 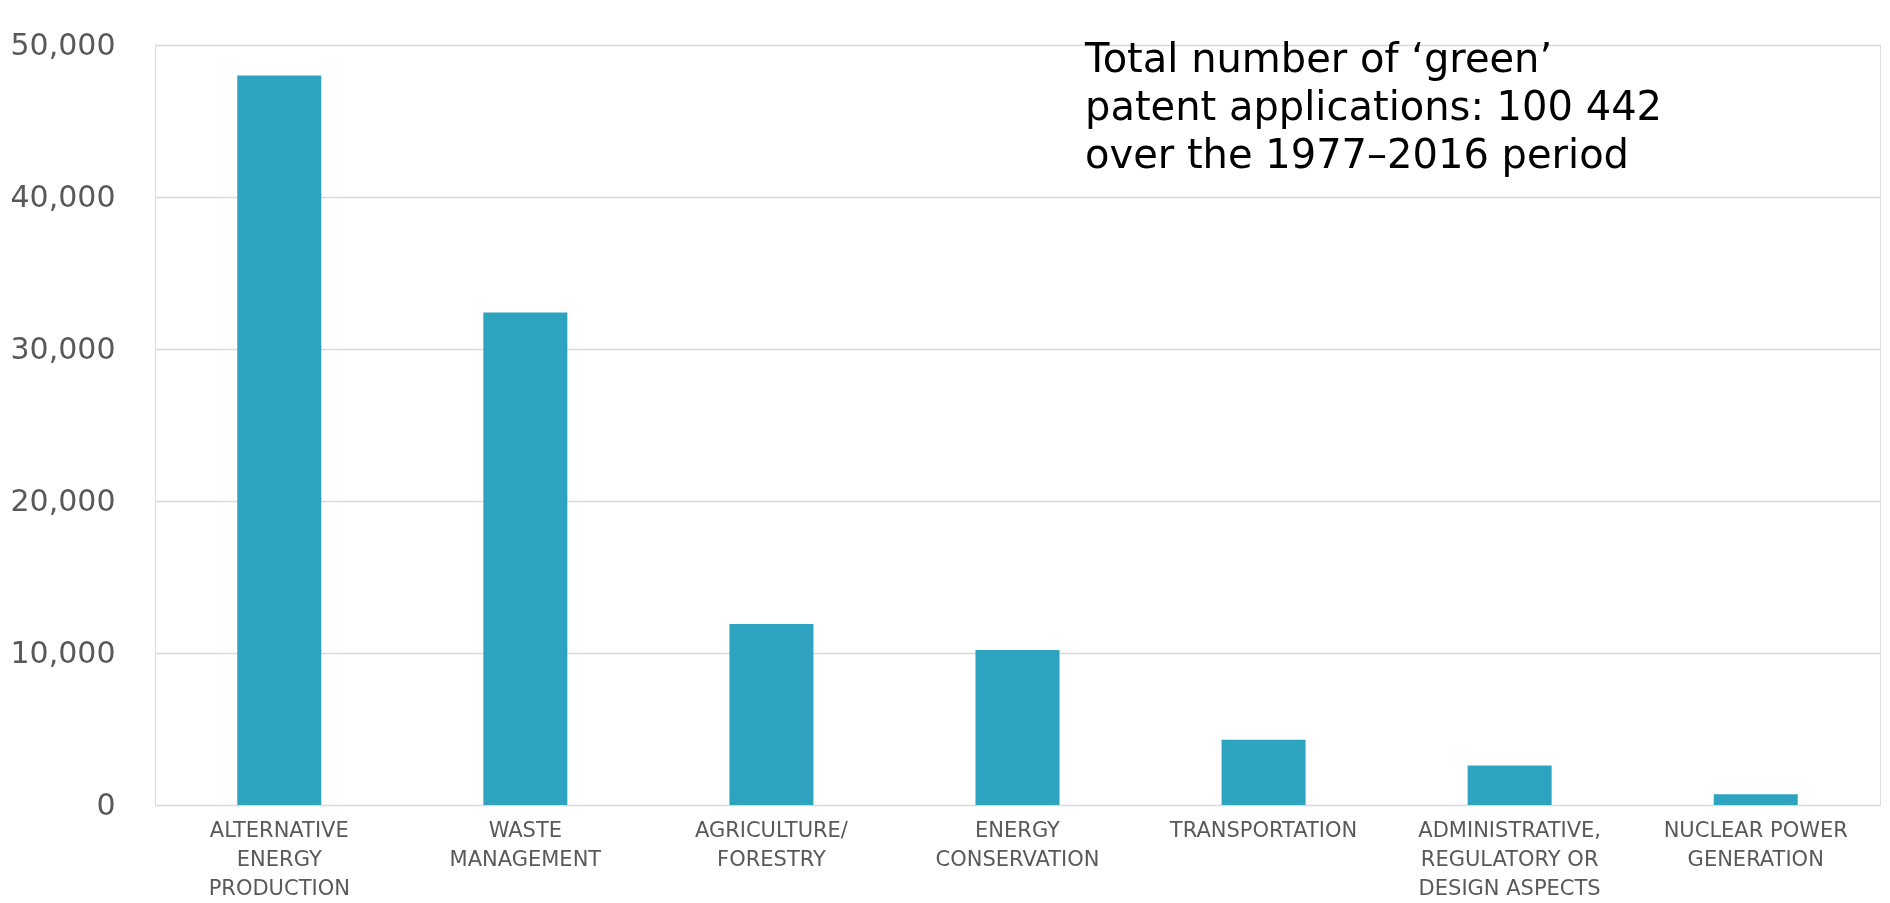 I want to click on x-tick-label: ALTERNATIVE ENERGY PRODUCTION, so click(x=279, y=858).